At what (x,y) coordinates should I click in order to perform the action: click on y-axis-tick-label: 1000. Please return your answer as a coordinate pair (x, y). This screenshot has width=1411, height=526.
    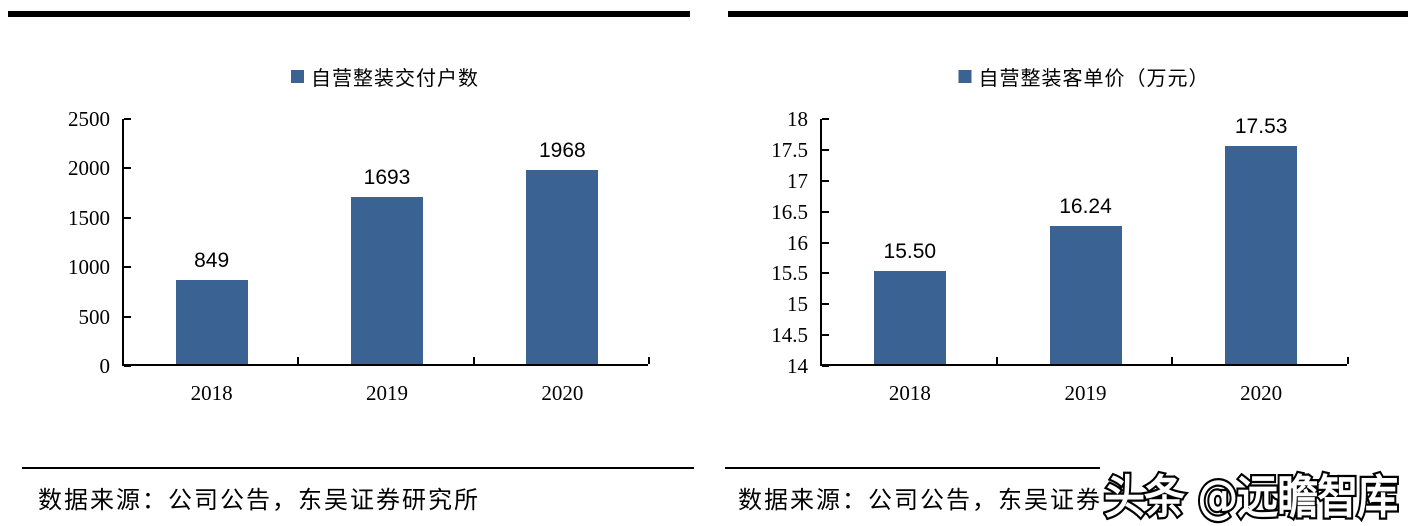
    Looking at the image, I should click on (89, 267).